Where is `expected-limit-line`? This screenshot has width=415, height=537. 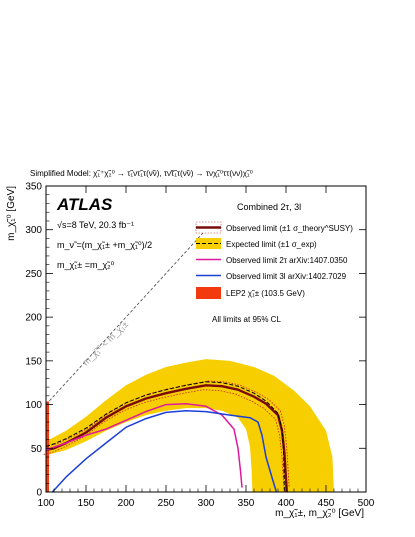
expected-limit-line is located at coordinates (165, 437).